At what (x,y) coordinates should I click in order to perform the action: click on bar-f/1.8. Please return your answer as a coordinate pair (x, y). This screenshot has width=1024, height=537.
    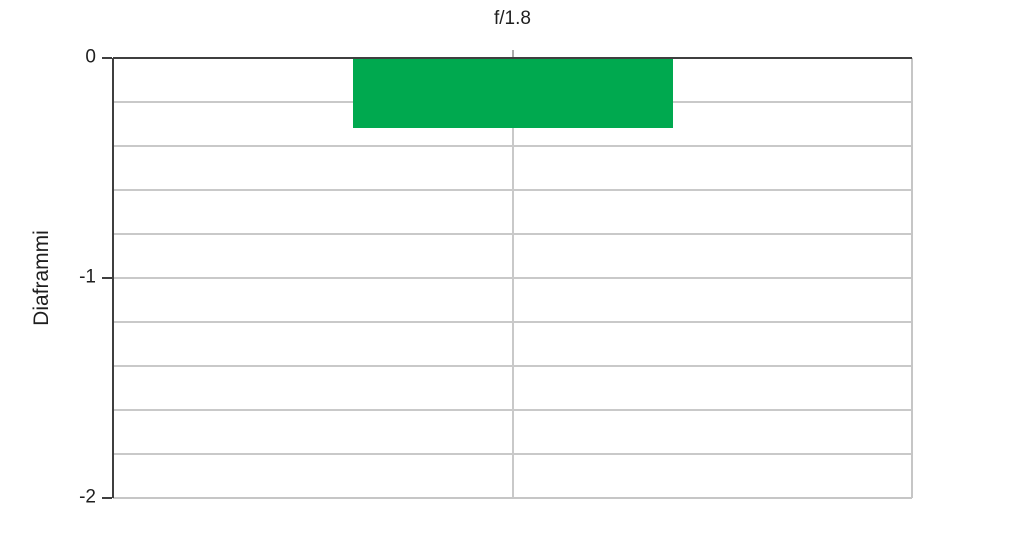
    Looking at the image, I should click on (513, 93).